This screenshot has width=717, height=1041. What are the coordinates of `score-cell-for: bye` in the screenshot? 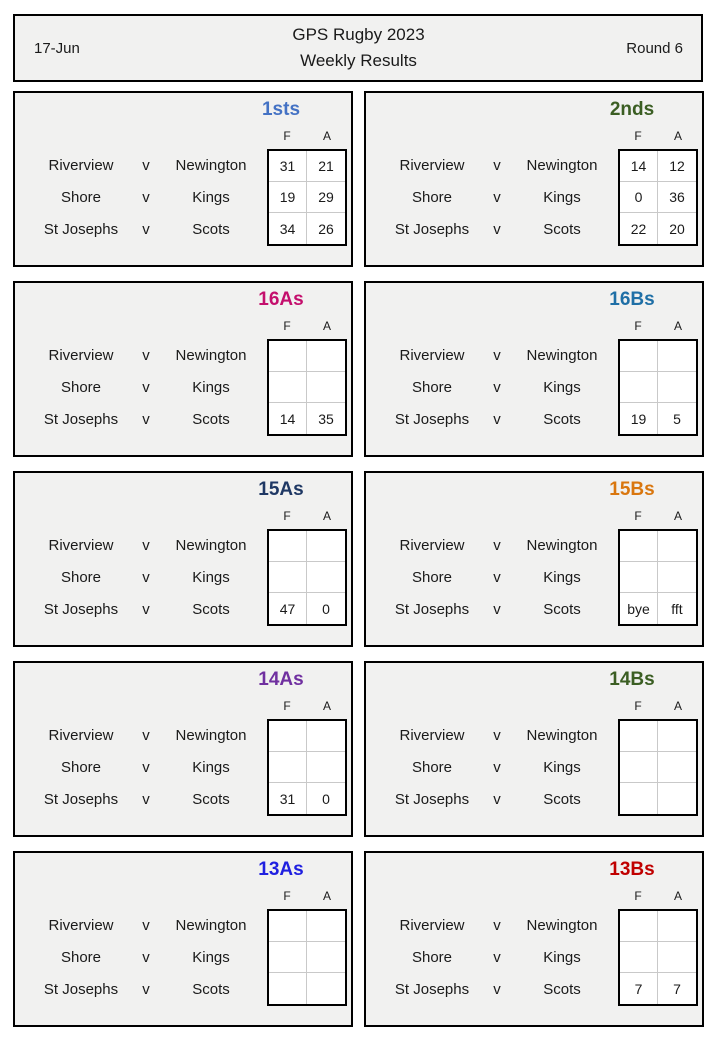 It's located at (639, 608).